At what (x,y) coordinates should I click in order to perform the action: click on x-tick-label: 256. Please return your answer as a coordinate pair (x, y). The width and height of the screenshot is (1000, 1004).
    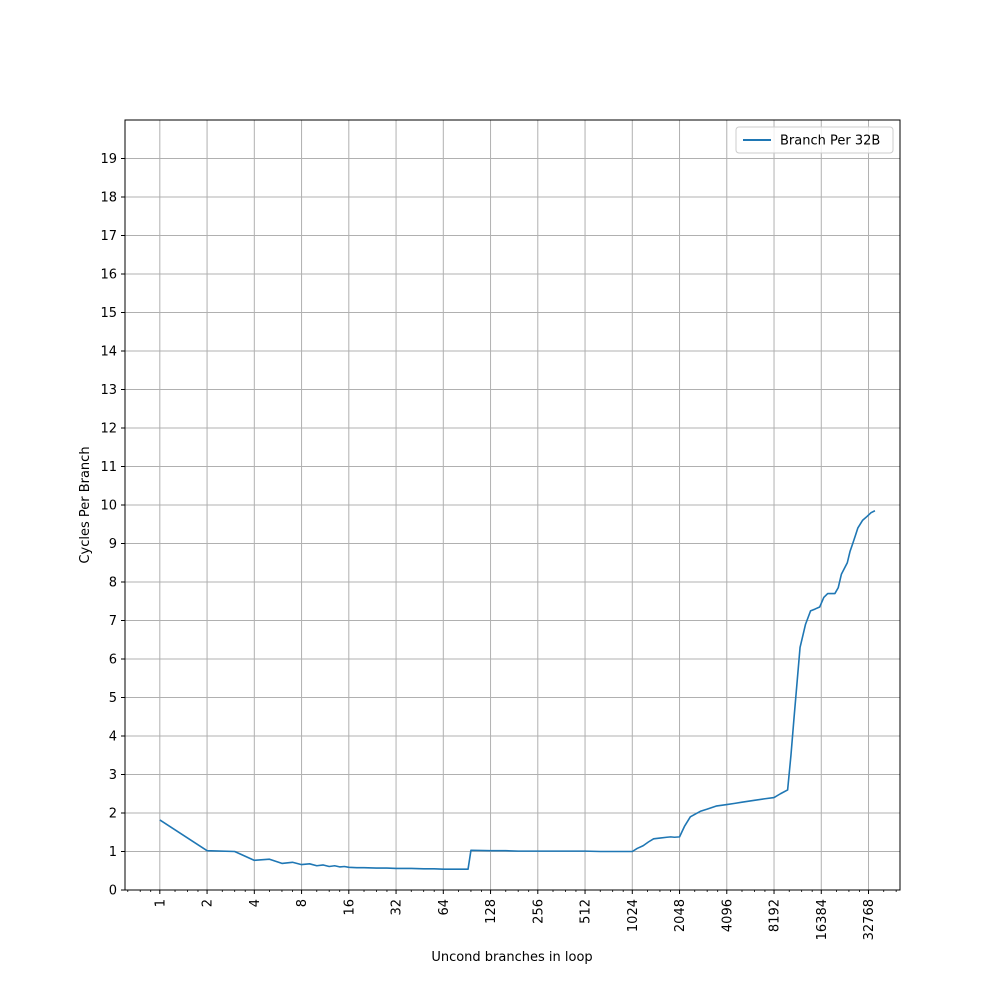
    Looking at the image, I should click on (538, 911).